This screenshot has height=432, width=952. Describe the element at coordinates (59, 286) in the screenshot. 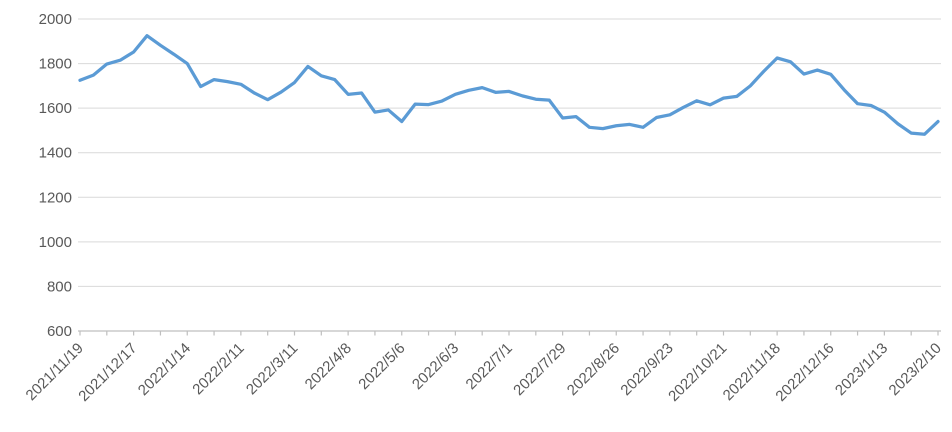

I see `y-axis-label: 800` at that location.